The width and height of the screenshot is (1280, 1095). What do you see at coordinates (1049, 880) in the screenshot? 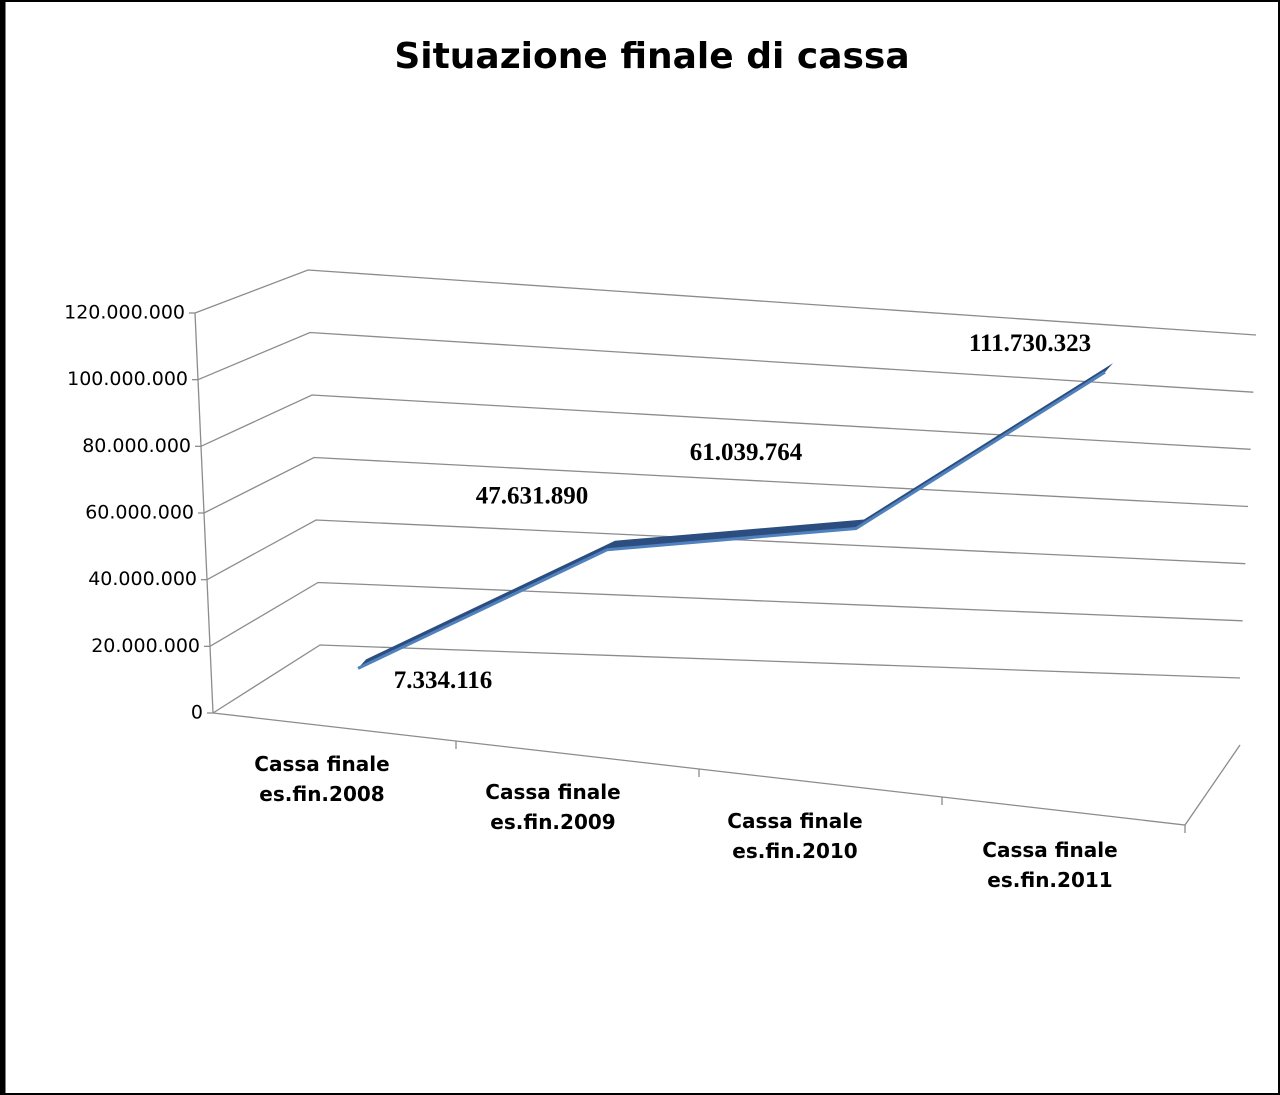
I see `x-tick-label-line: es.fin.2011` at bounding box center [1049, 880].